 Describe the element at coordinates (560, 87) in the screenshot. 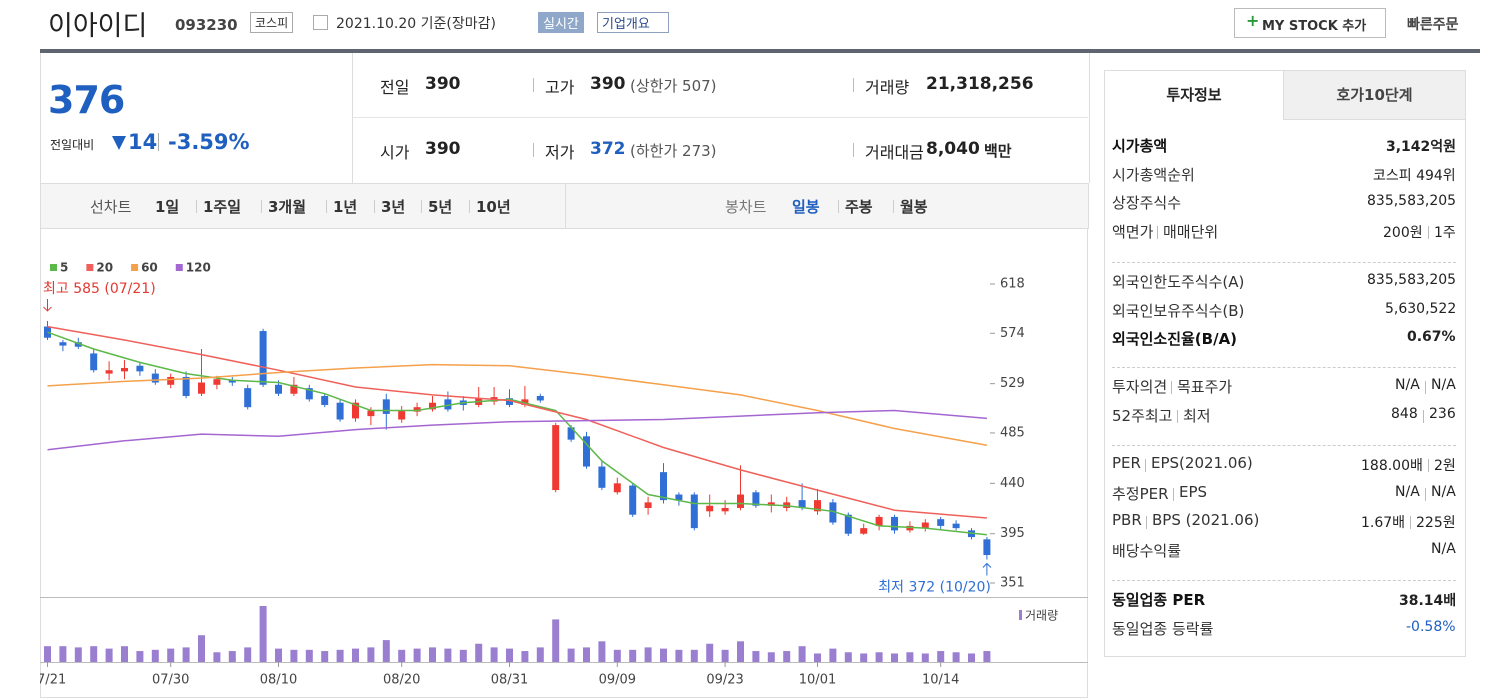

I see `quote-label: 고가` at that location.